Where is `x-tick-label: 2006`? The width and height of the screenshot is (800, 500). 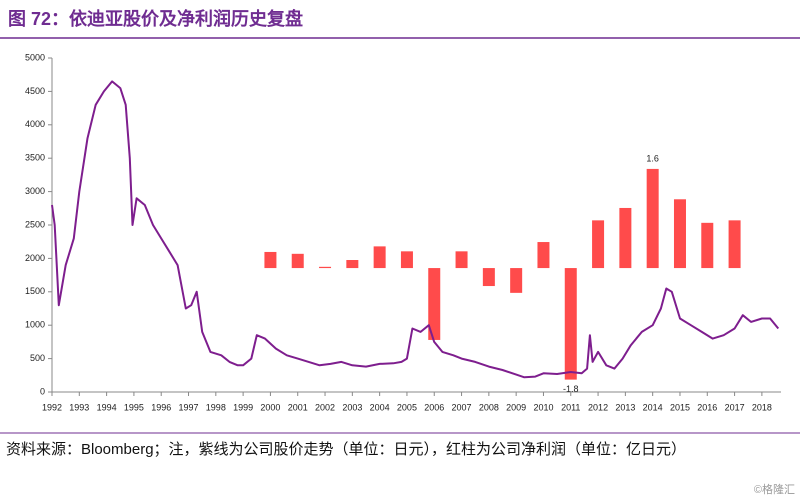
x-tick-label: 2006 is located at coordinates (434, 407).